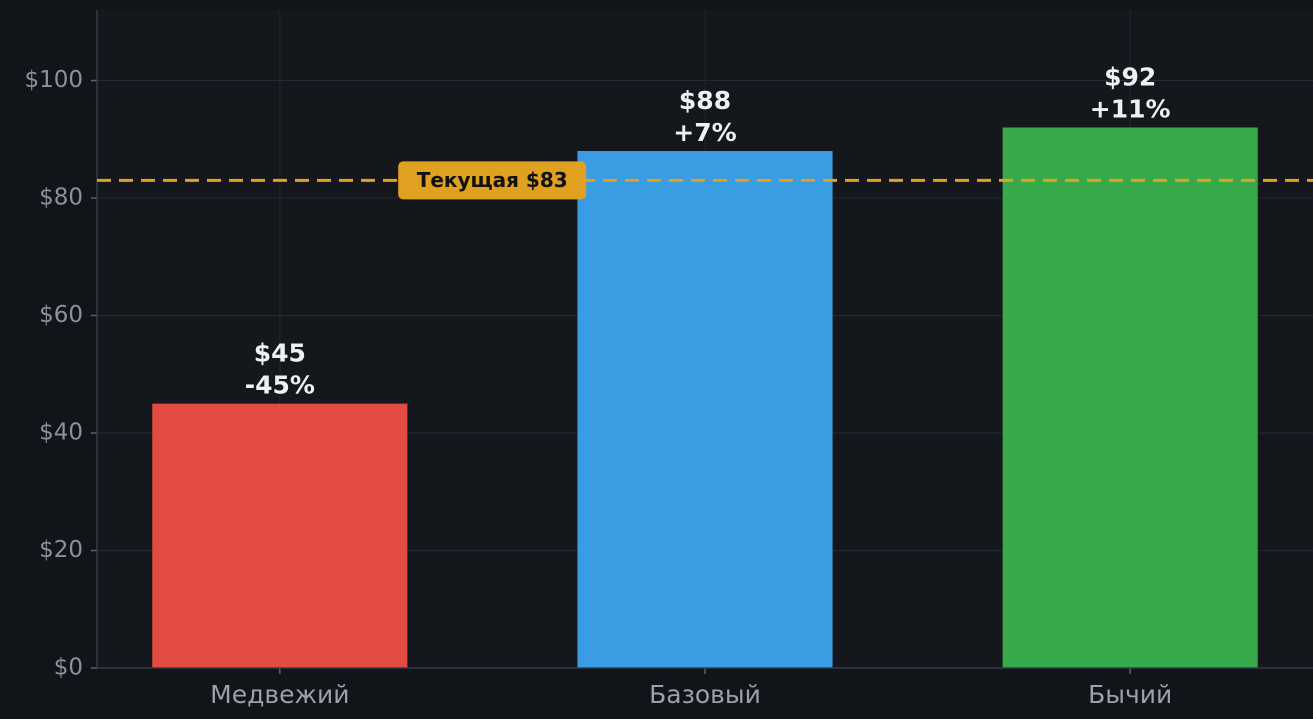 Image resolution: width=1313 pixels, height=719 pixels. I want to click on y-tick-label: $80, so click(61, 198).